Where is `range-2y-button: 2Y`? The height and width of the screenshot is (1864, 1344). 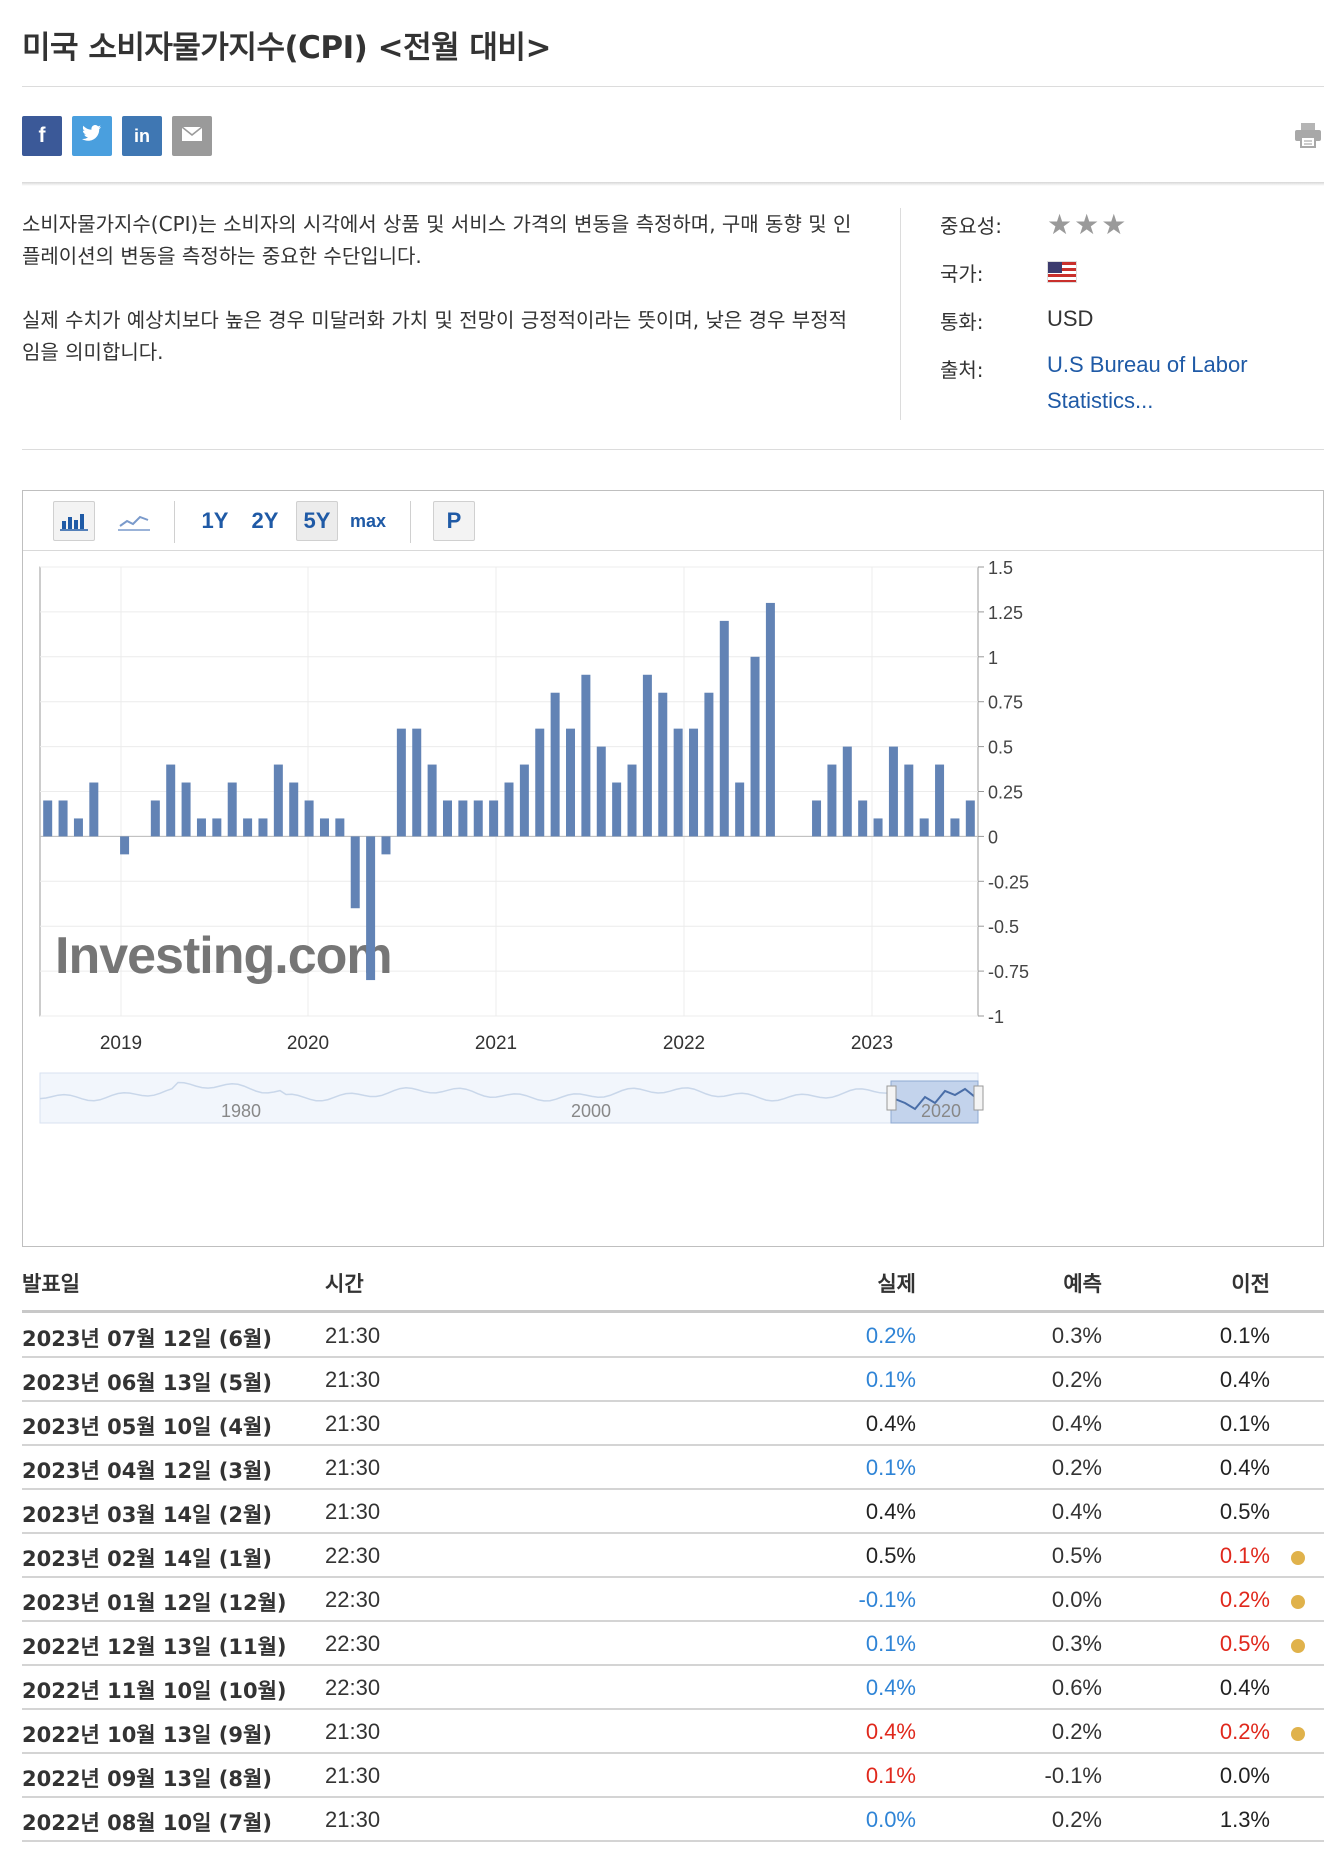
range-2y-button: 2Y is located at coordinates (265, 520).